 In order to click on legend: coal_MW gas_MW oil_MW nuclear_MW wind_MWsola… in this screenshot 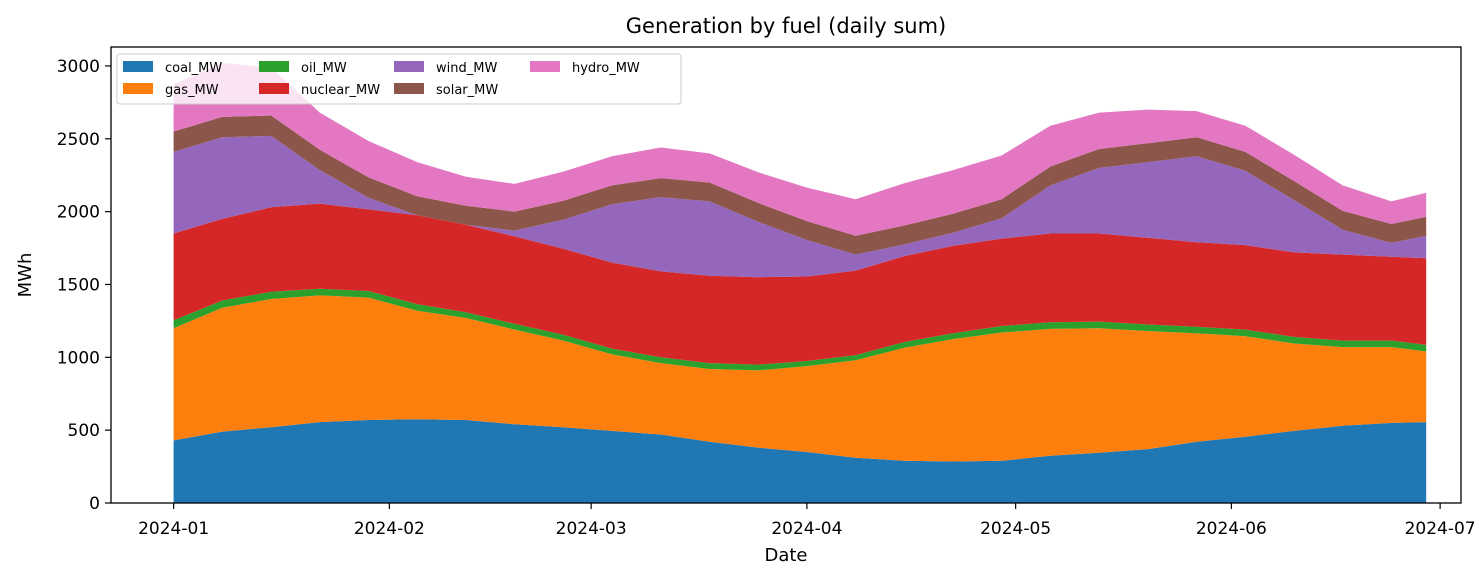, I will do `click(399, 79)`.